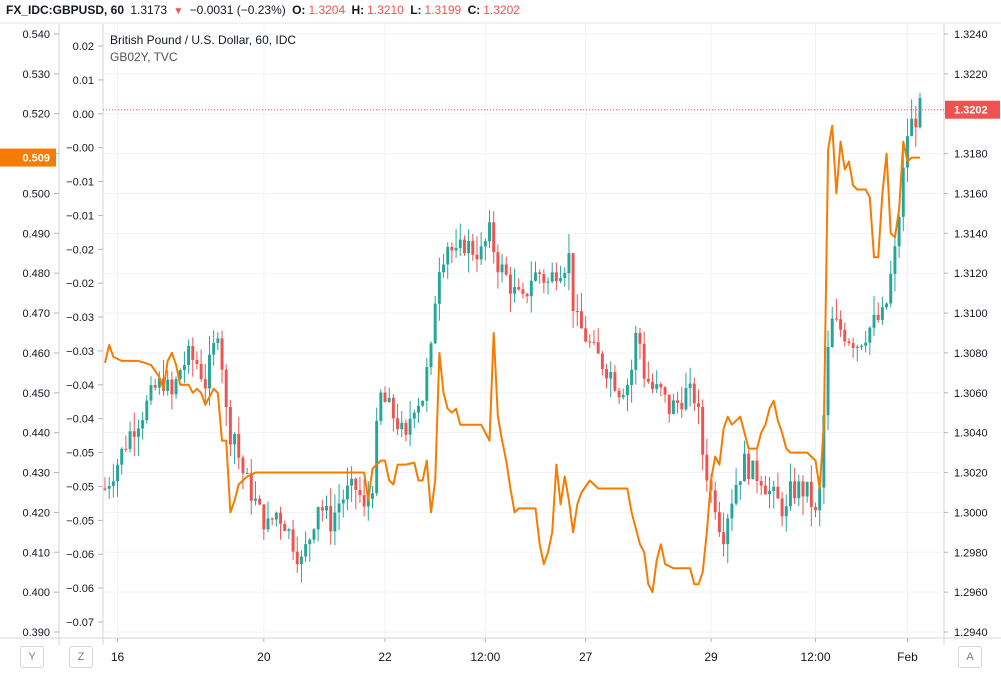 Image resolution: width=1001 pixels, height=675 pixels. Describe the element at coordinates (971, 633) in the screenshot. I see `right-axis-tick-label: 1.2940` at that location.